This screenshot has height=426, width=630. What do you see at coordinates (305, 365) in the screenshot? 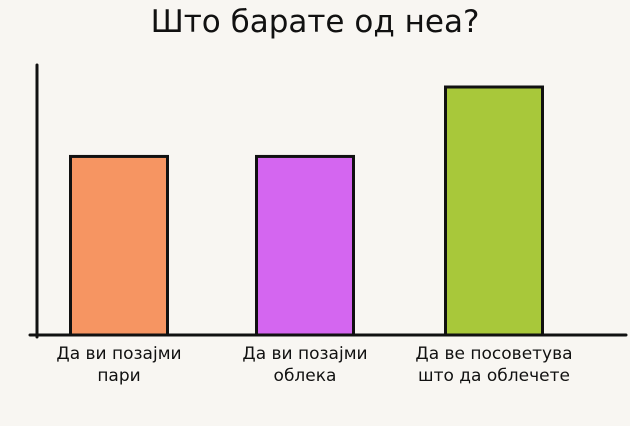
I see `x-tick-label: Да ви позајми облека` at bounding box center [305, 365].